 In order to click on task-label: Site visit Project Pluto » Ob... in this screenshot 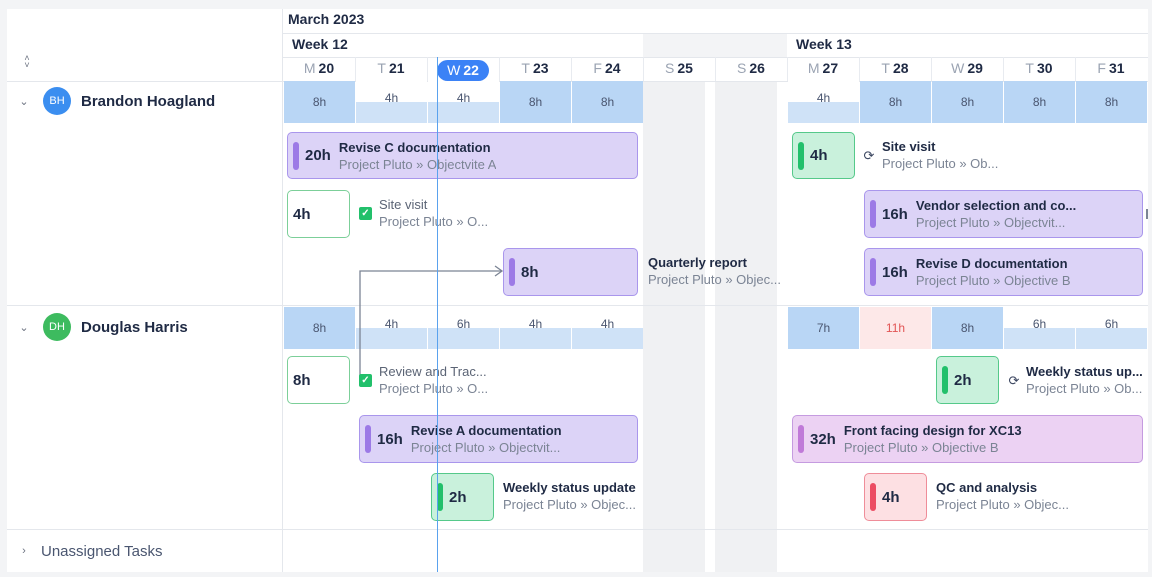, I will do `click(944, 155)`.